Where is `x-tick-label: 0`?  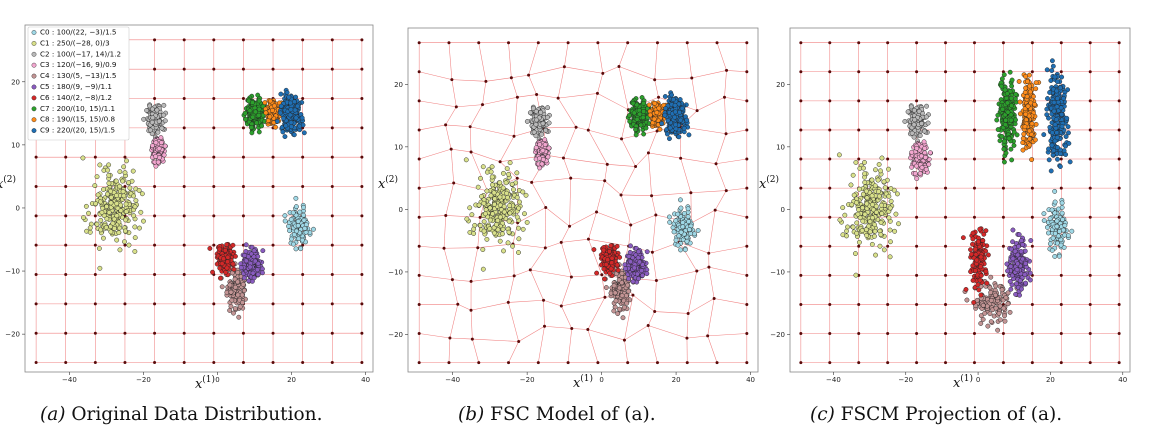 x-tick-label: 0 is located at coordinates (601, 380).